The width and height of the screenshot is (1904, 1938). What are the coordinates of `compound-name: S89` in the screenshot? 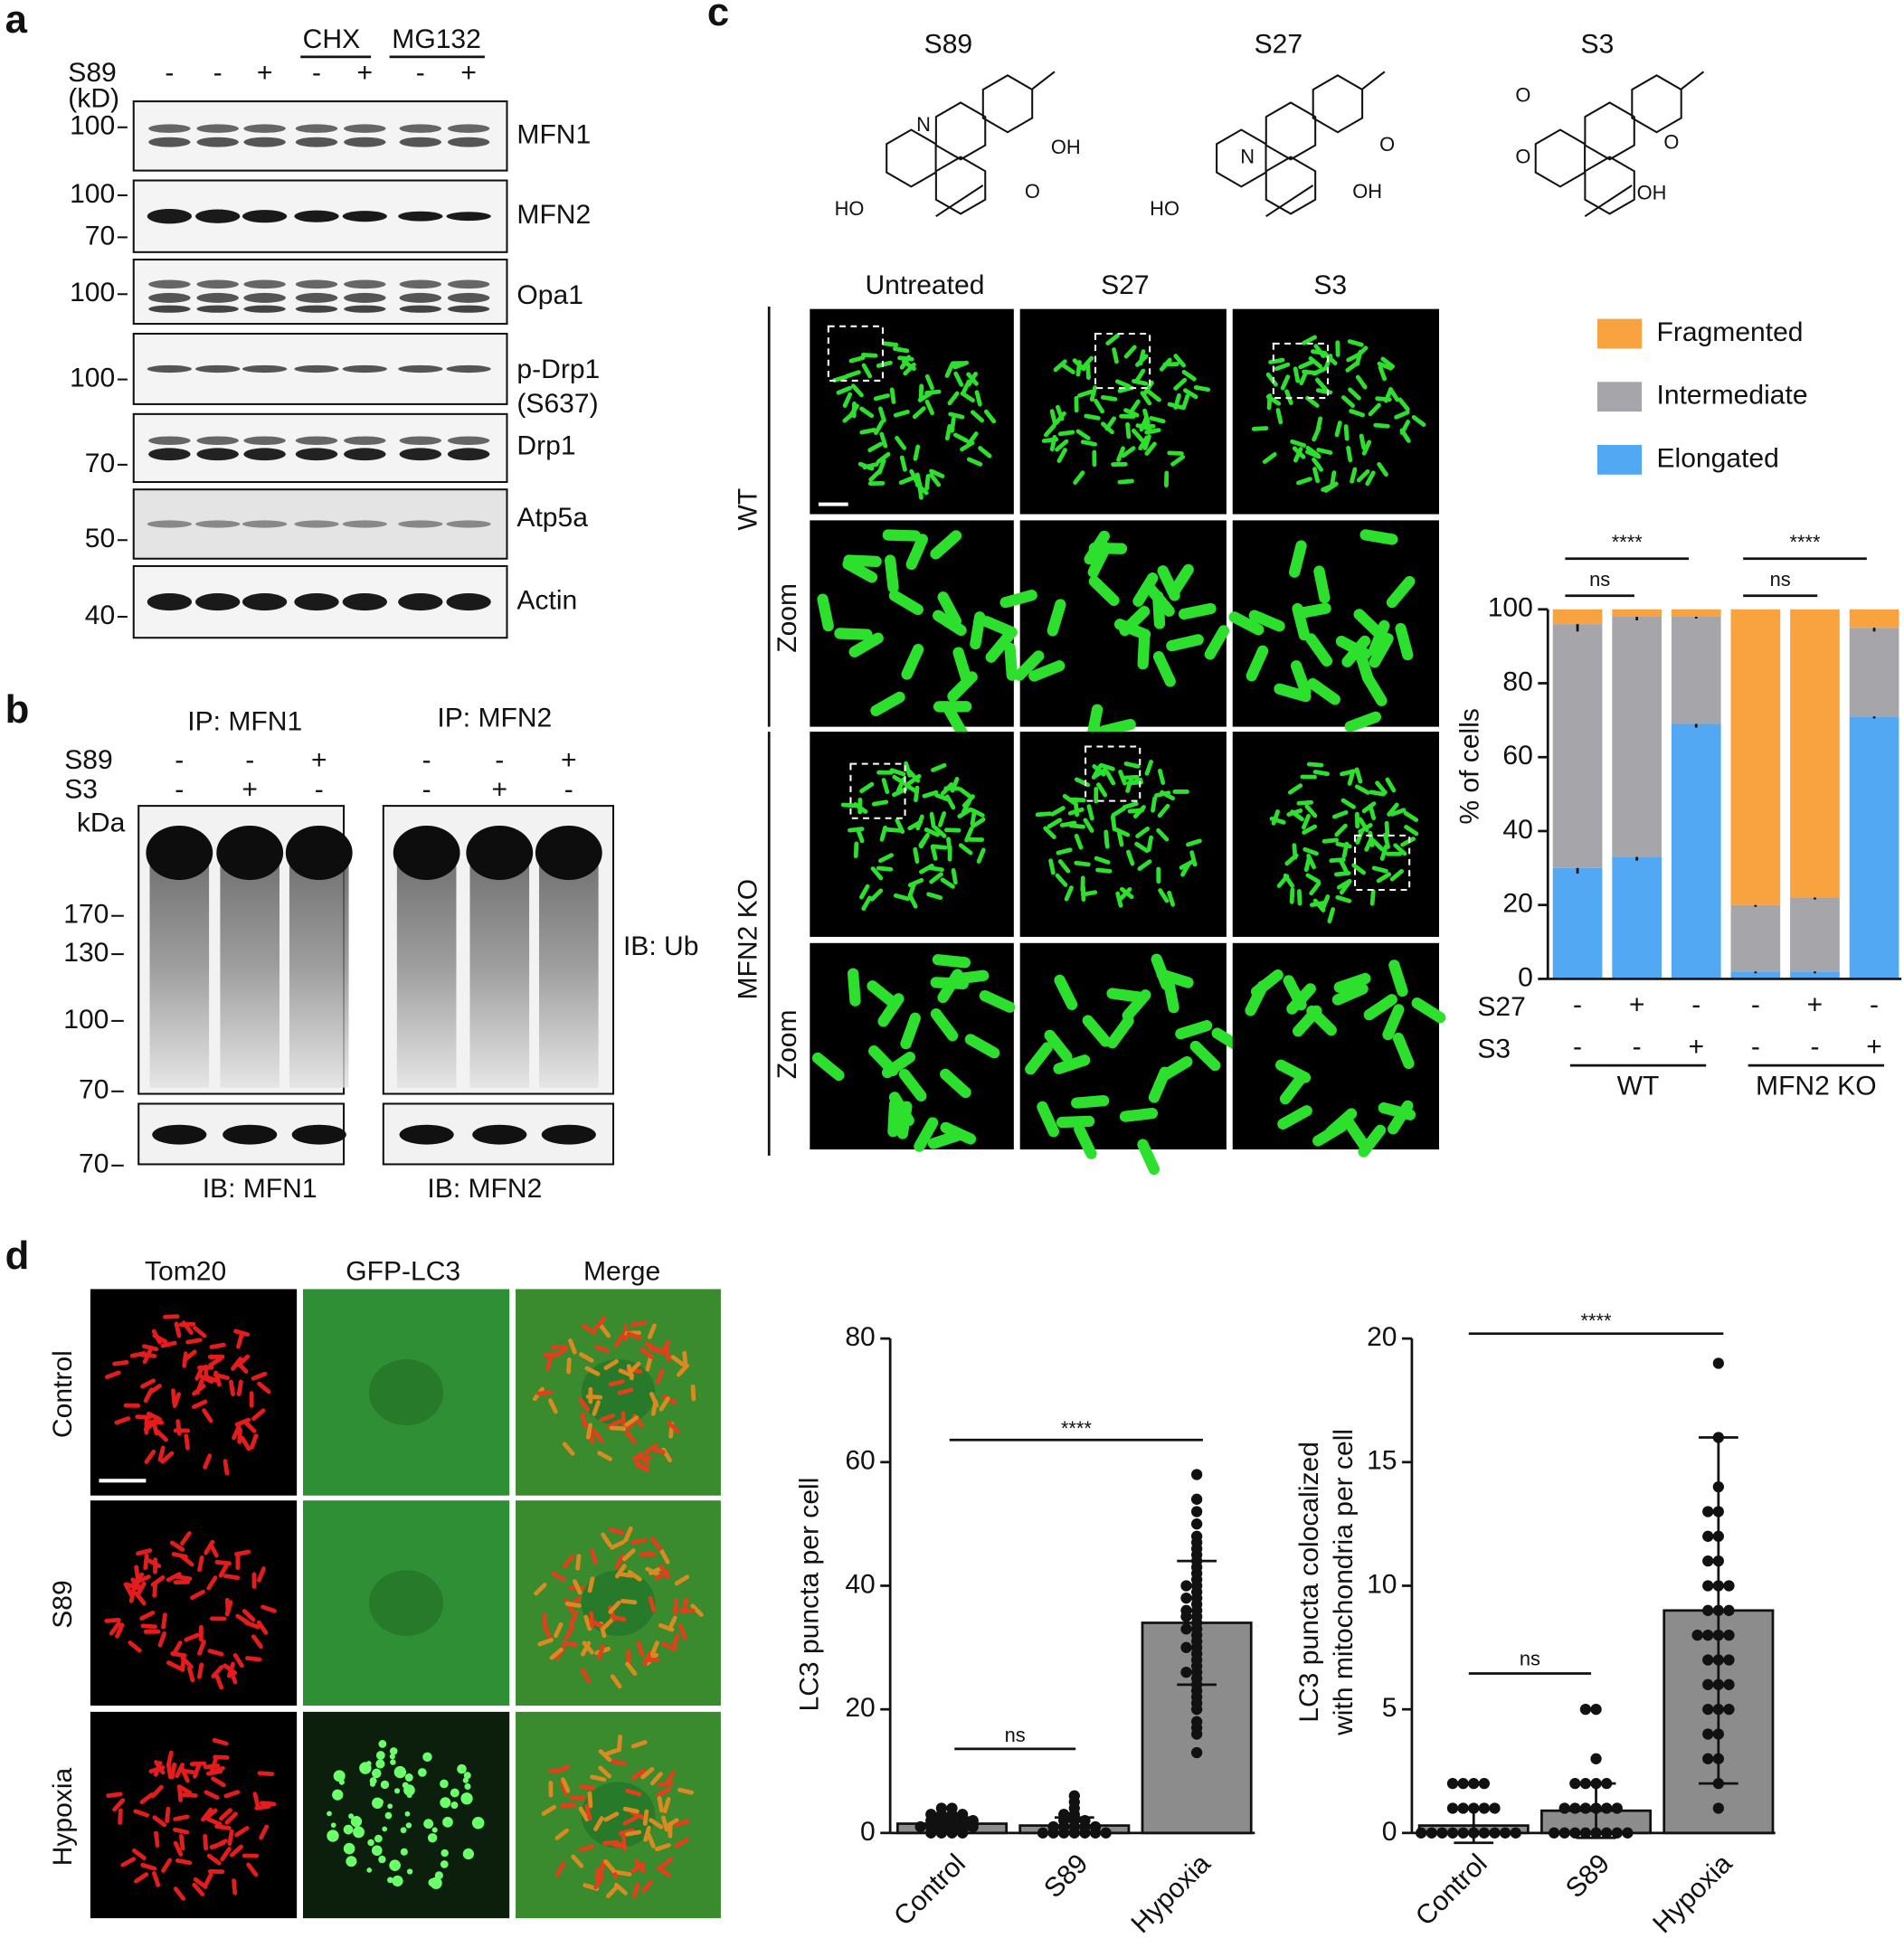 It's located at (948, 45).